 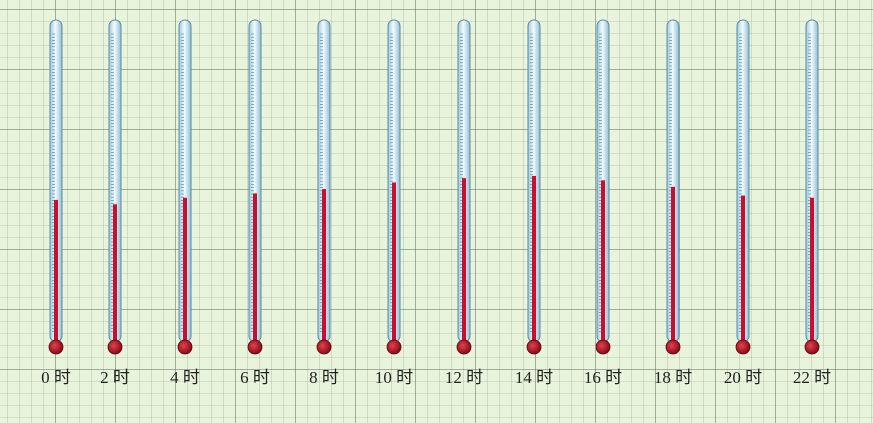 What do you see at coordinates (603, 377) in the screenshot?
I see `x-tick-label: 16 时` at bounding box center [603, 377].